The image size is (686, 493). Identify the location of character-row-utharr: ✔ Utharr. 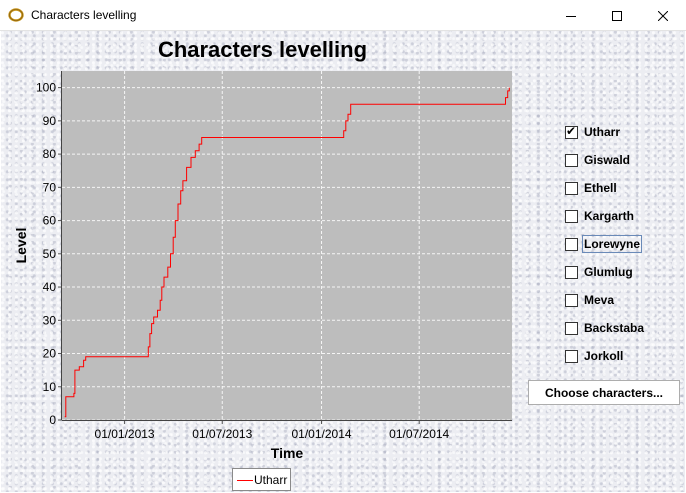
(593, 132).